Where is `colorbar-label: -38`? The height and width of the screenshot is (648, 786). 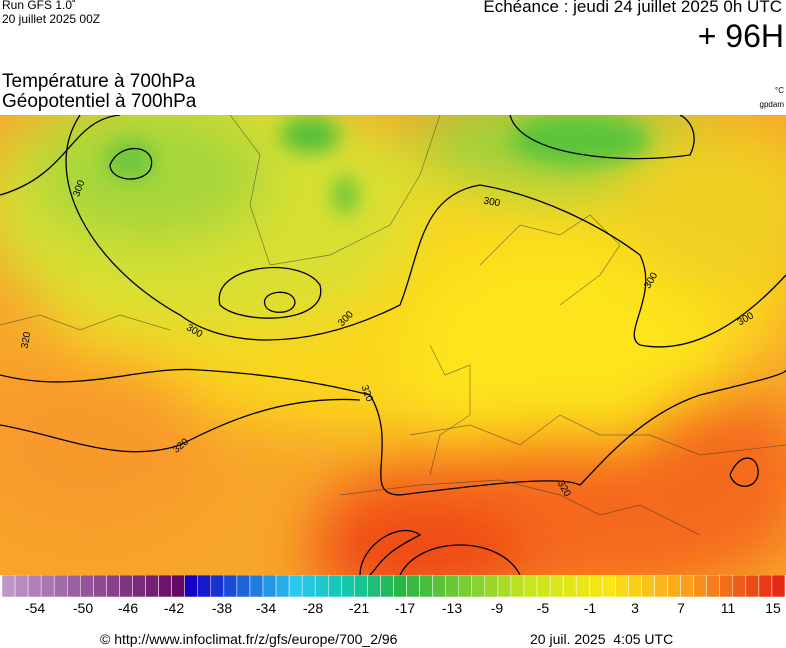
colorbar-label: -38 is located at coordinates (222, 607).